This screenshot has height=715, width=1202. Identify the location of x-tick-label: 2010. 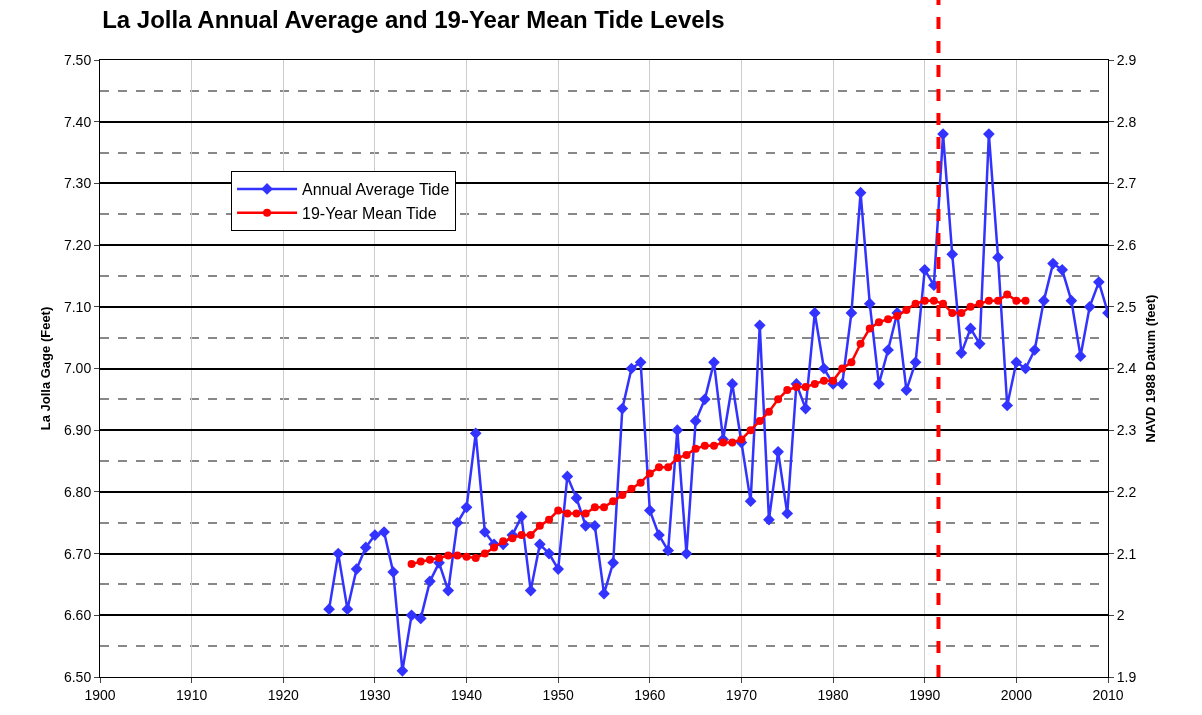
(1108, 694).